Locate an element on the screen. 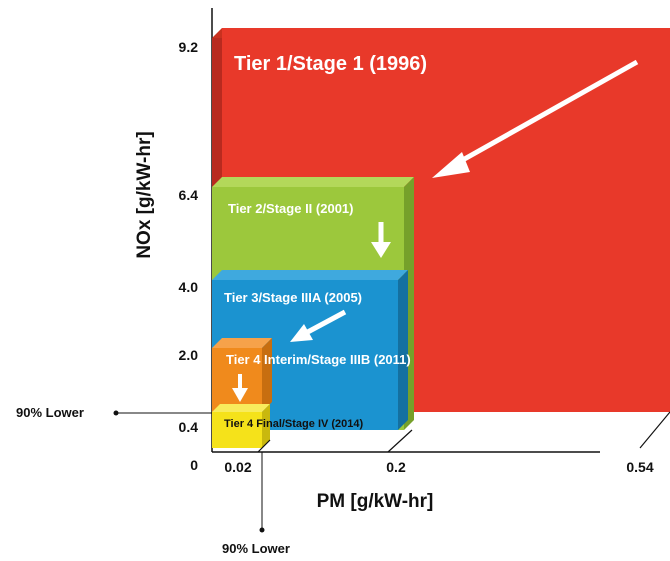 This screenshot has height=561, width=670. arrow-tier4i-to-tier4f is located at coordinates (240, 388).